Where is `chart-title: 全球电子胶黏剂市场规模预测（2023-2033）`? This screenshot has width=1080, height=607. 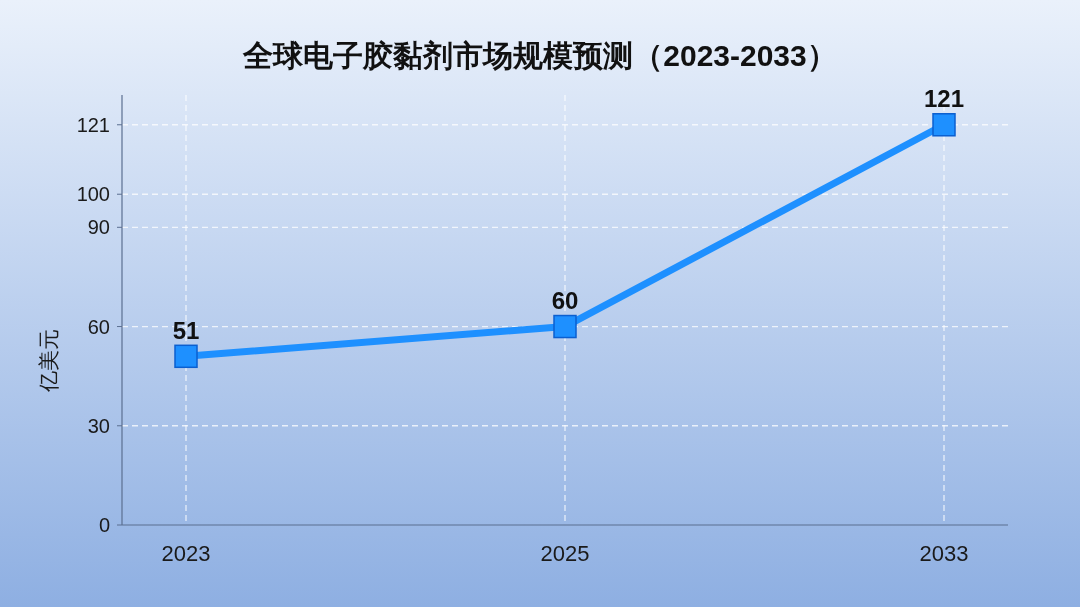
chart-title: 全球电子胶黏剂市场规模预测（2023-2033） is located at coordinates (539, 55).